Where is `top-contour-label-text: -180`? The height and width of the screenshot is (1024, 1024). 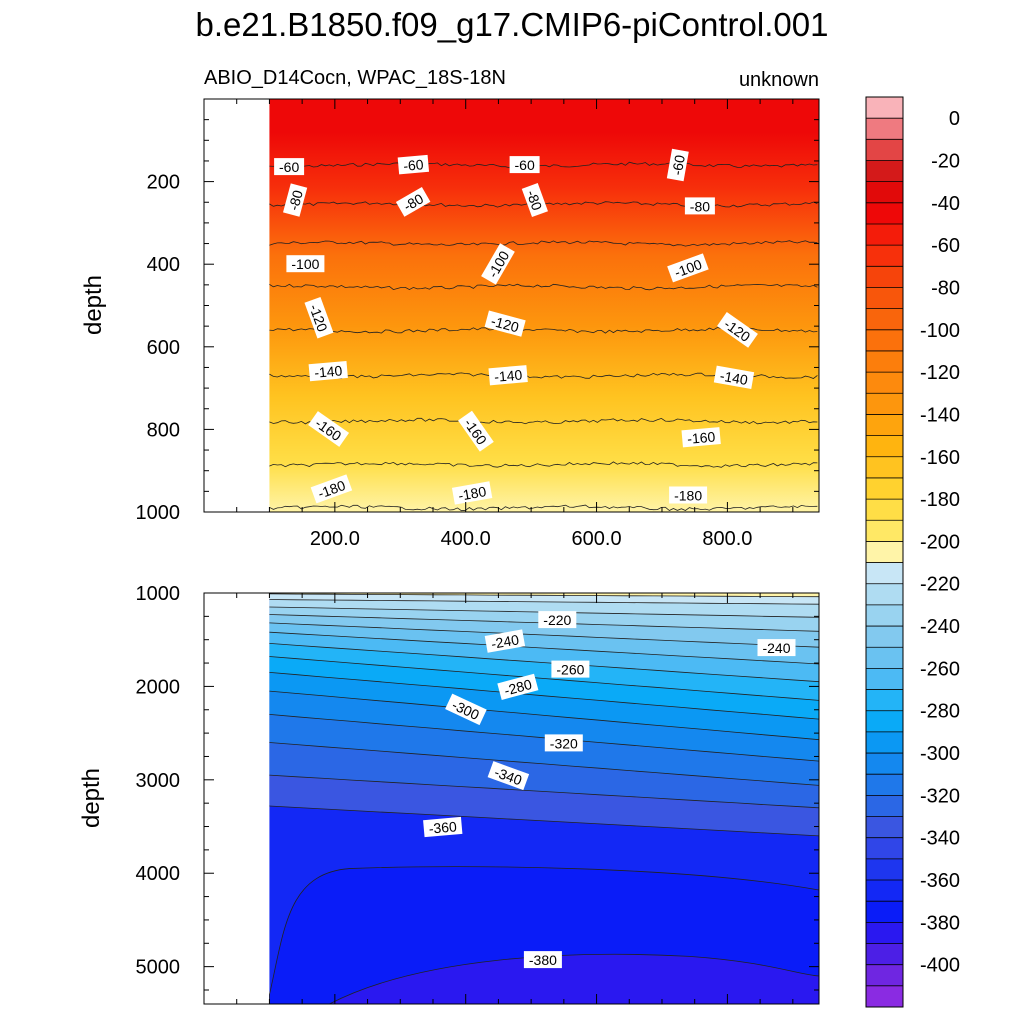 top-contour-label-text: -180 is located at coordinates (688, 496).